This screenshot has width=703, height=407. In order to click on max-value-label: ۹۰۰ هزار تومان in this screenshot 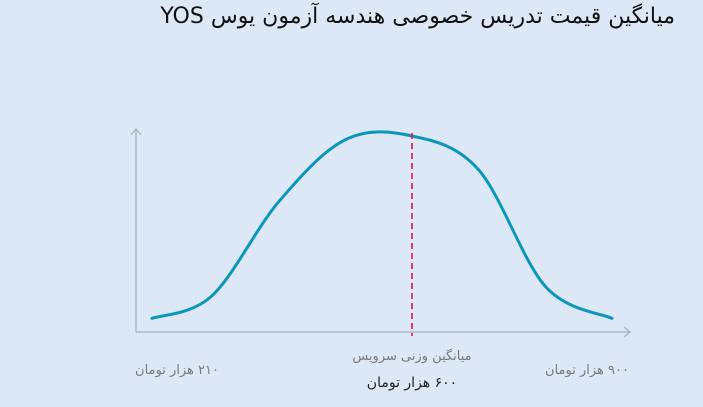, I will do `click(587, 370)`.